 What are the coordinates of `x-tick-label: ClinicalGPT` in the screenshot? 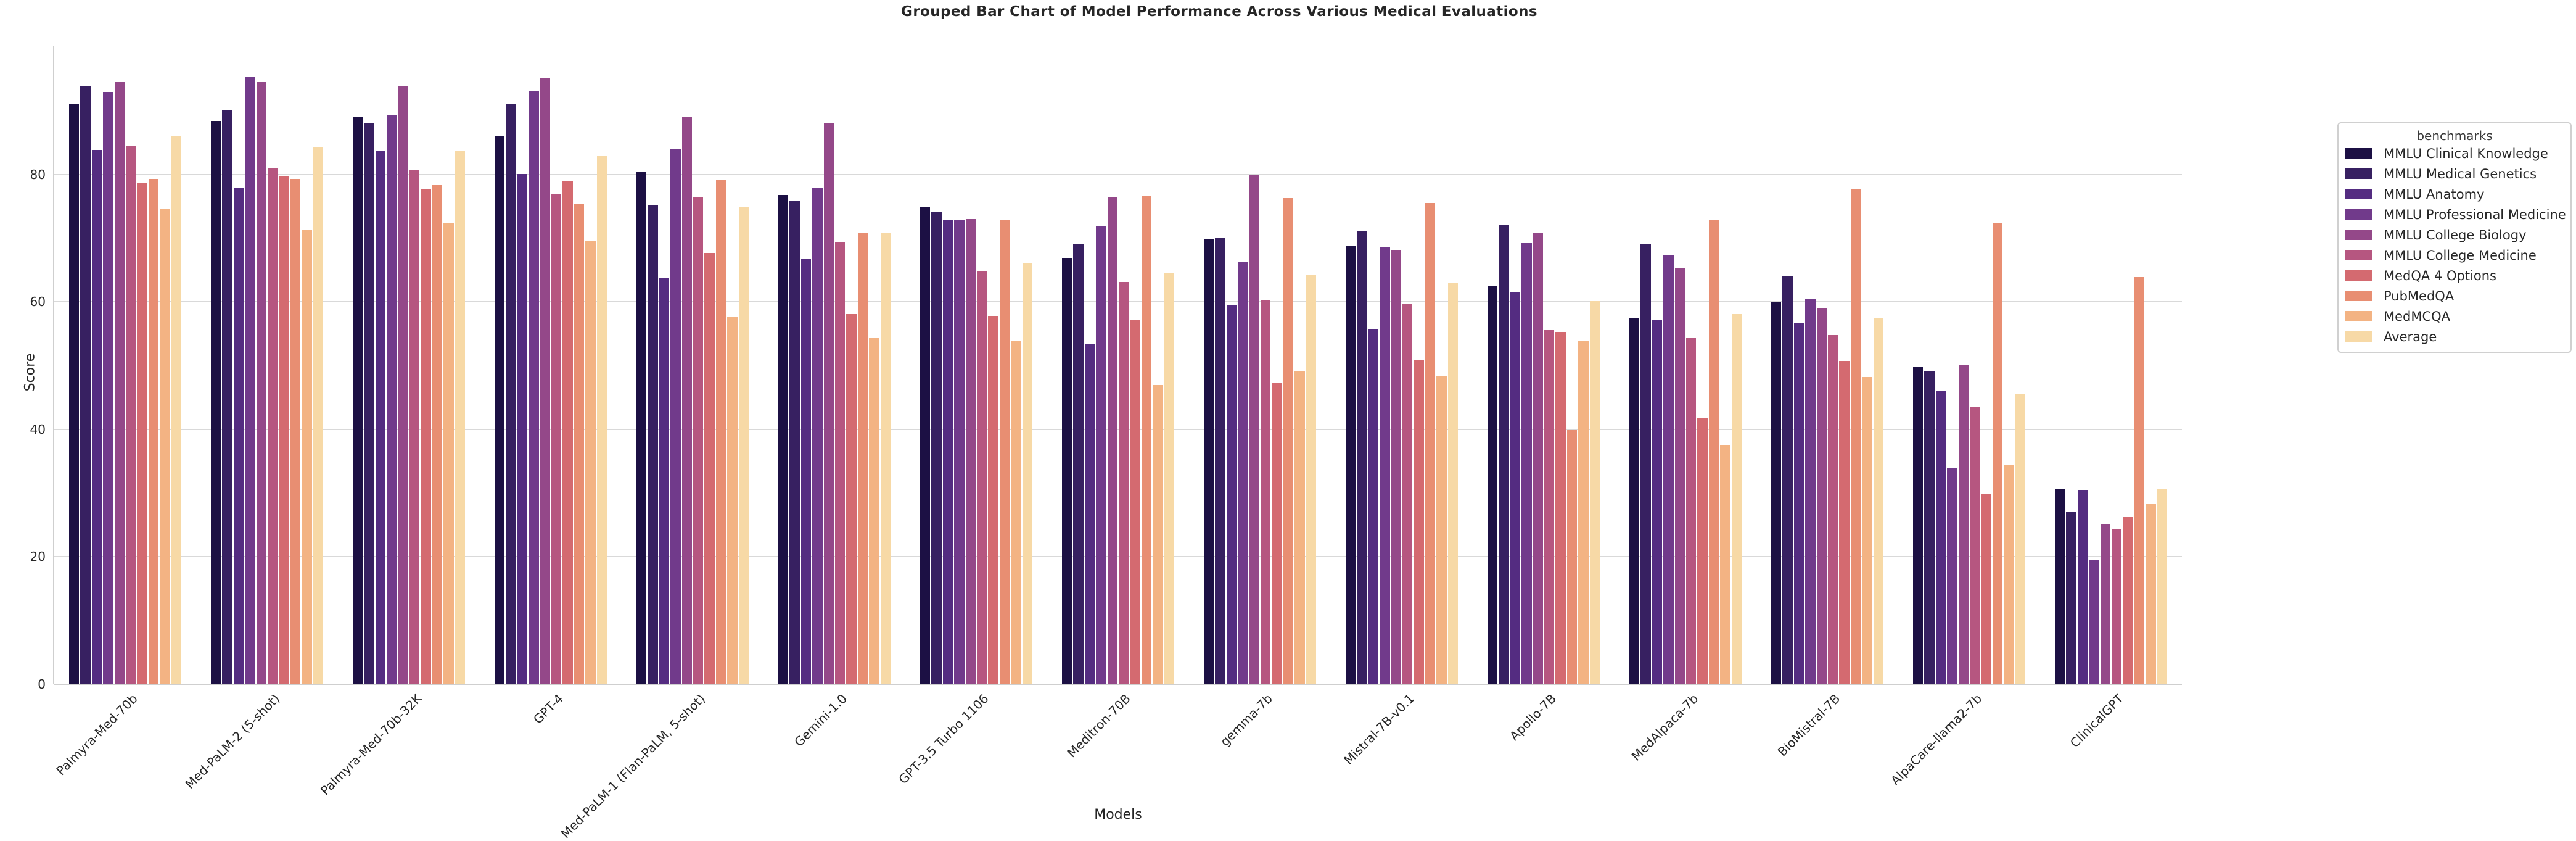 It's located at (2096, 721).